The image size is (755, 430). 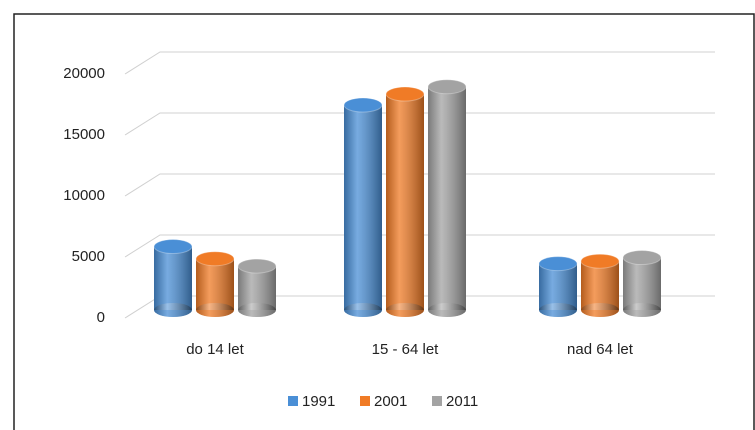 I want to click on x-tick-label: nad 64 let, so click(x=600, y=349).